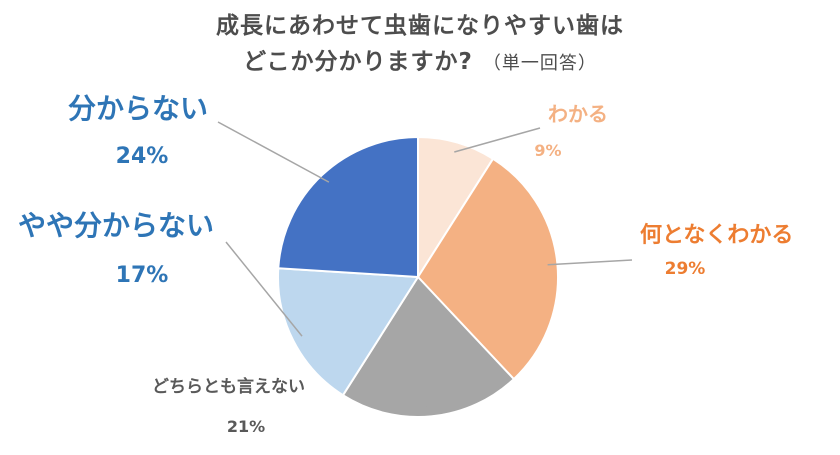 The height and width of the screenshot is (455, 840). I want to click on slice-label-3: どちらとも言えない, so click(228, 386).